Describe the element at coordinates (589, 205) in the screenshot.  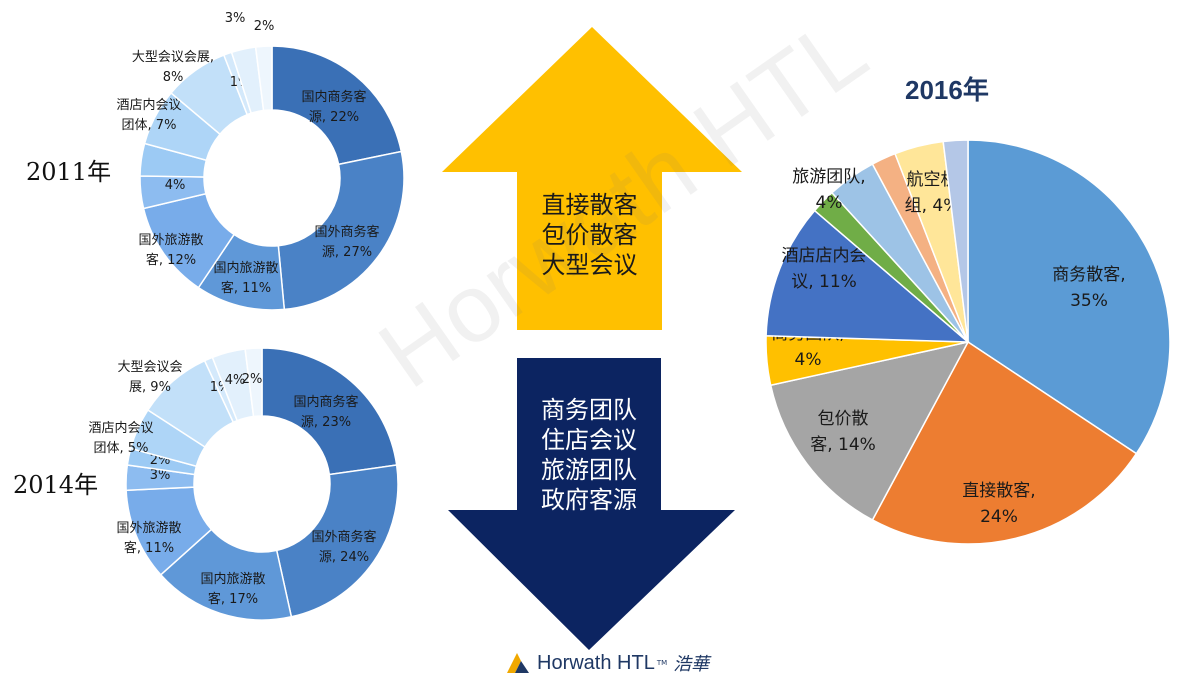
I see `up-arrow-line: 直接散客` at that location.